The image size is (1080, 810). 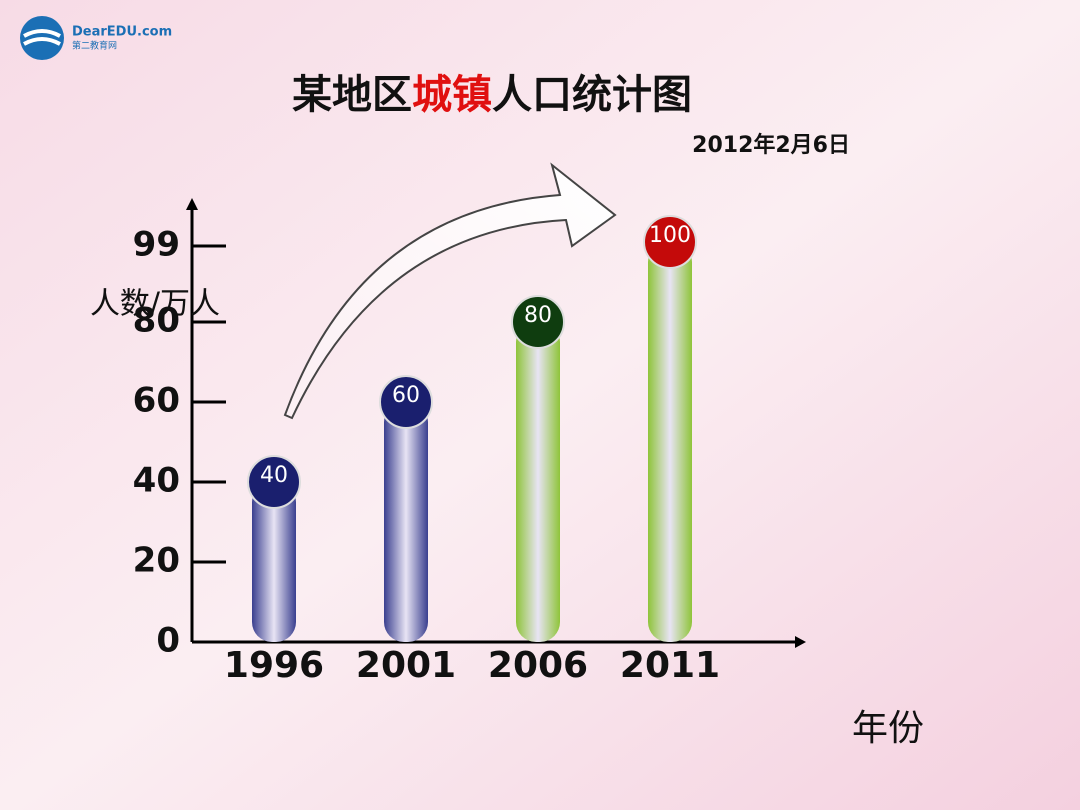 I want to click on title-segment: 某地区, so click(x=352, y=94).